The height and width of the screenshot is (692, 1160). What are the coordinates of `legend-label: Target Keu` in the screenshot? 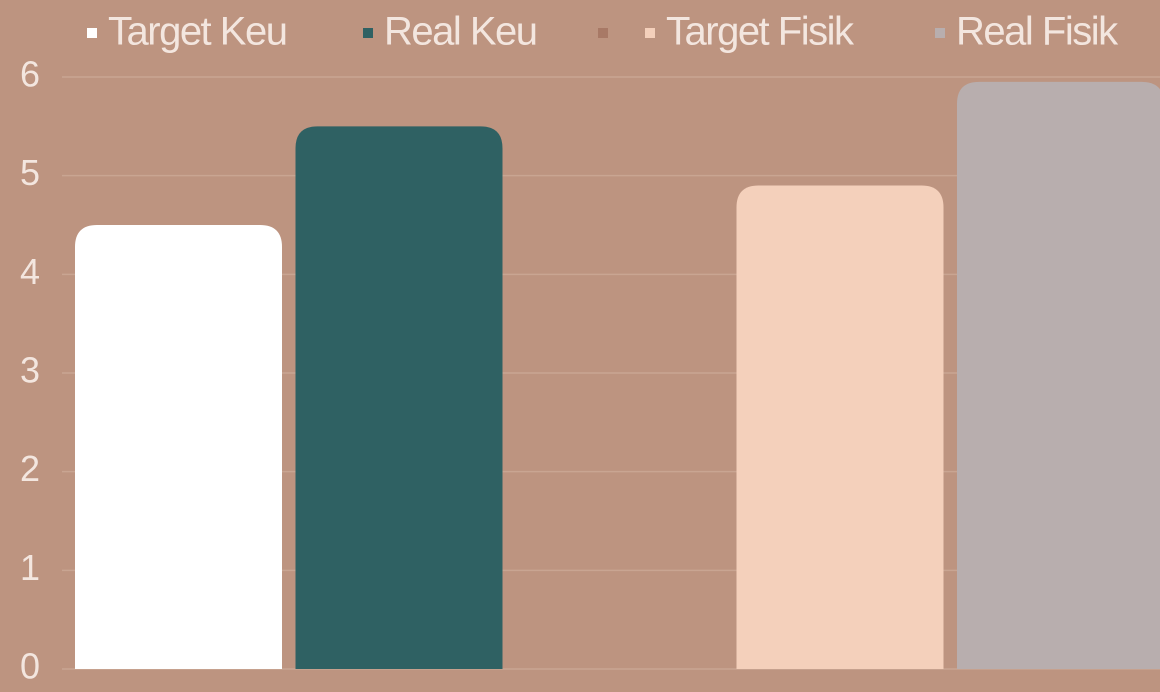 It's located at (197, 32).